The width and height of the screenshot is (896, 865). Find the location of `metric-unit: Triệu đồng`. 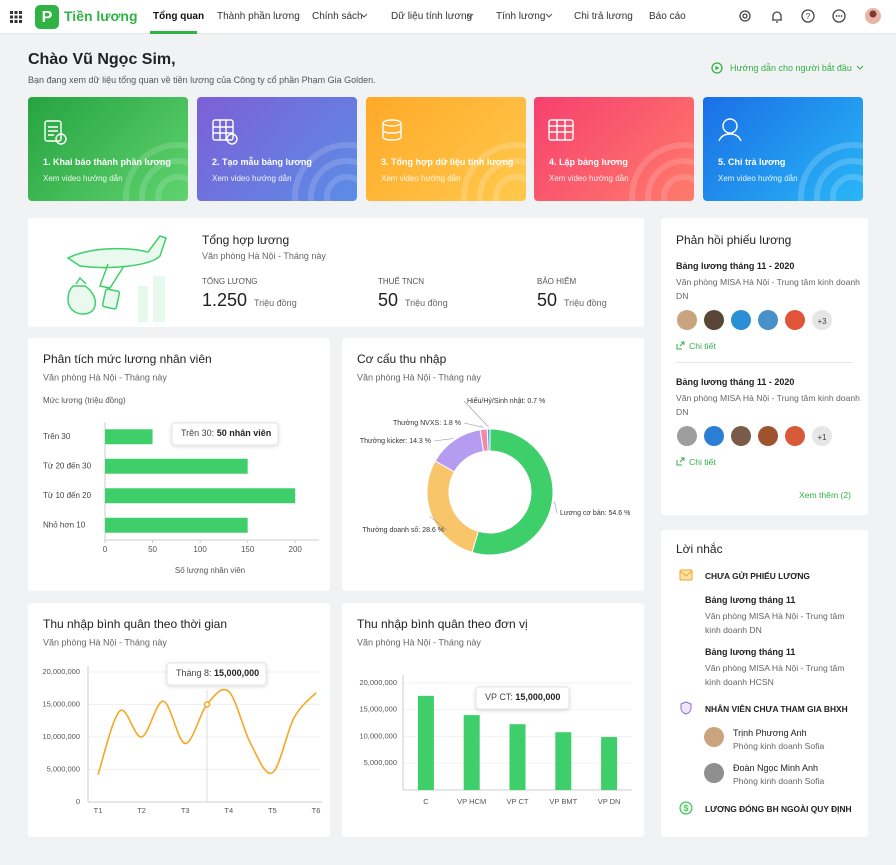

metric-unit: Triệu đồng is located at coordinates (275, 303).